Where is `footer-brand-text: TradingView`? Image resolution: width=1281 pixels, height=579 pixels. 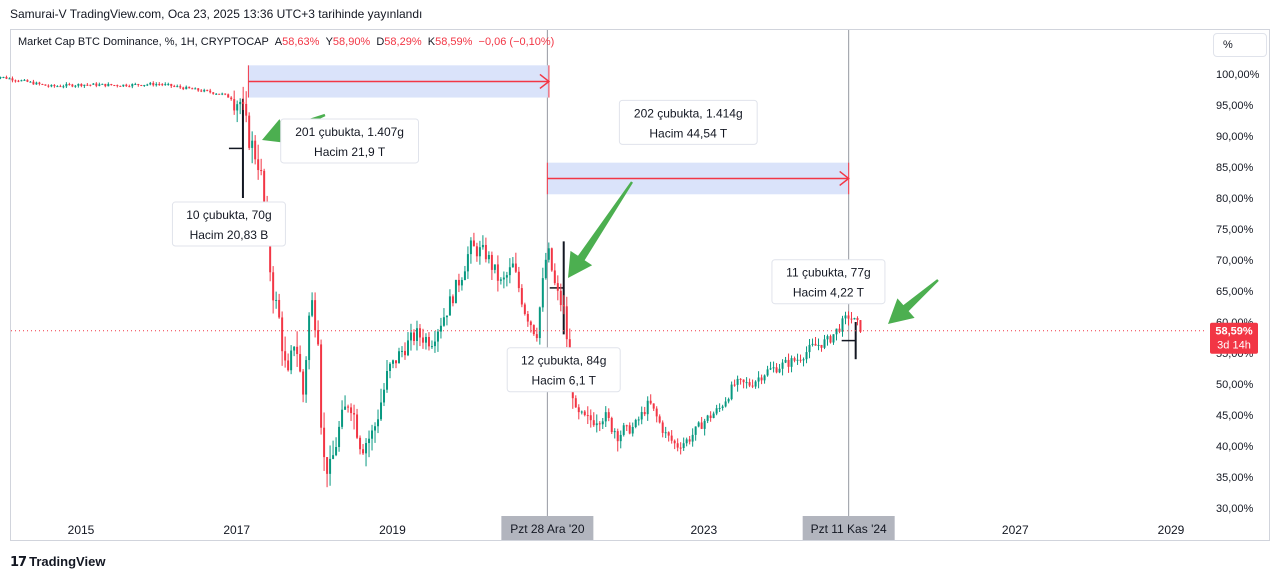
footer-brand-text: TradingView is located at coordinates (67, 561).